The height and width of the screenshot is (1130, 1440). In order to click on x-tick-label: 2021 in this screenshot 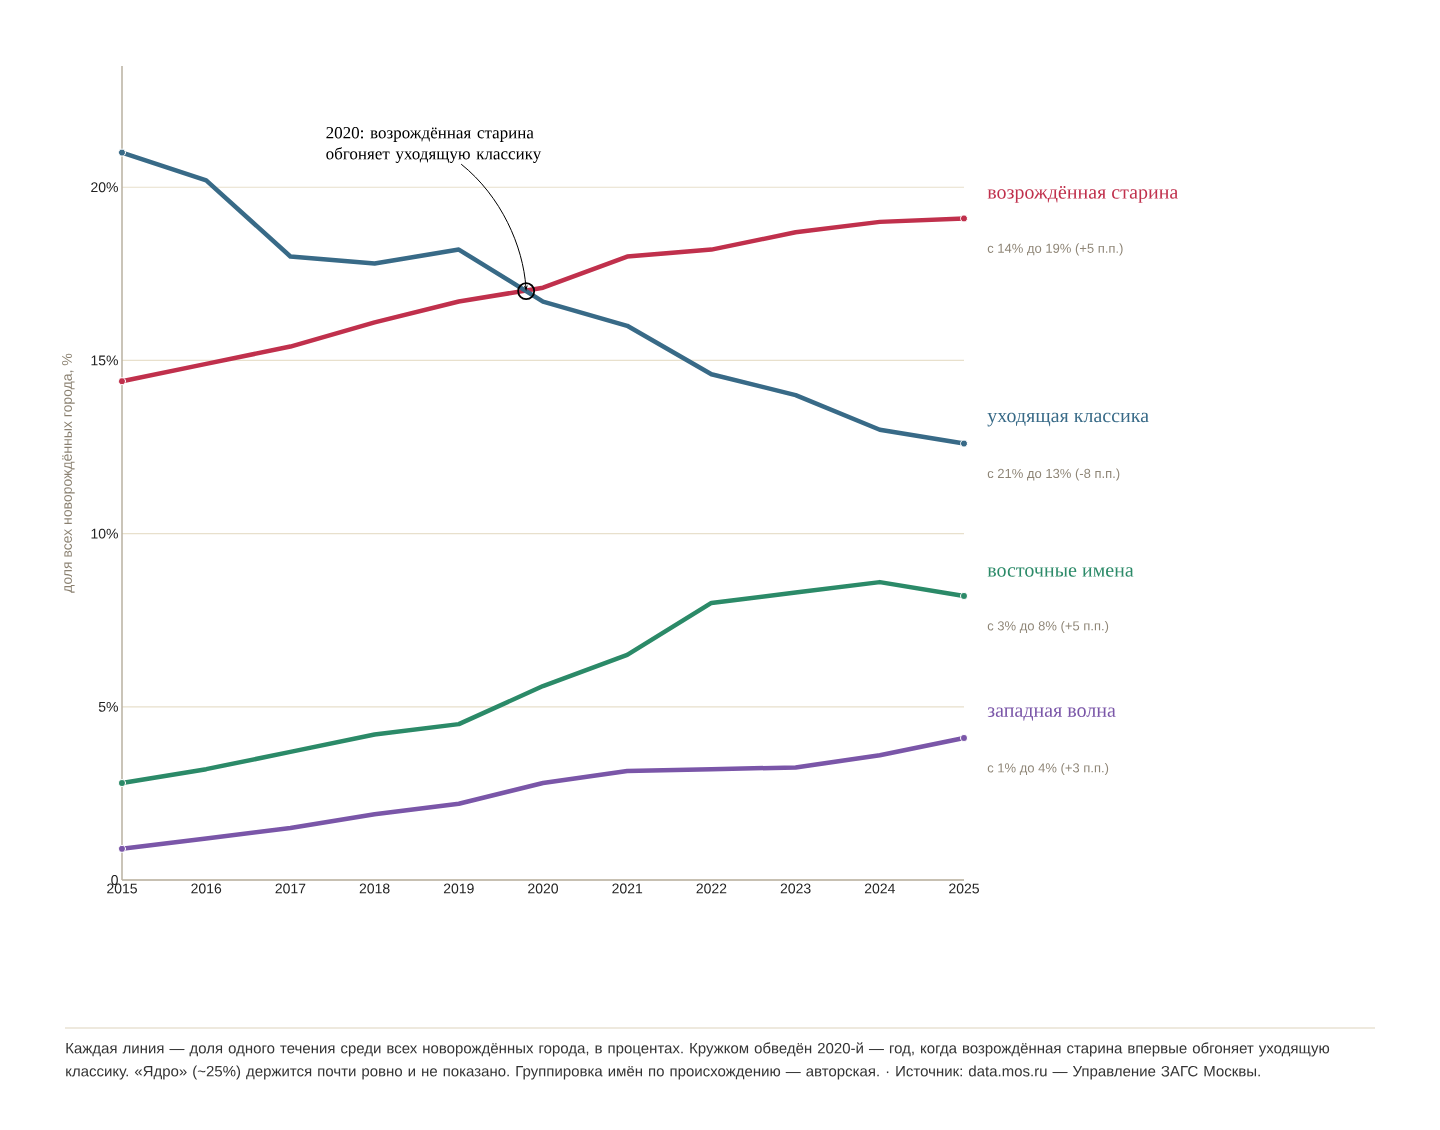, I will do `click(627, 888)`.